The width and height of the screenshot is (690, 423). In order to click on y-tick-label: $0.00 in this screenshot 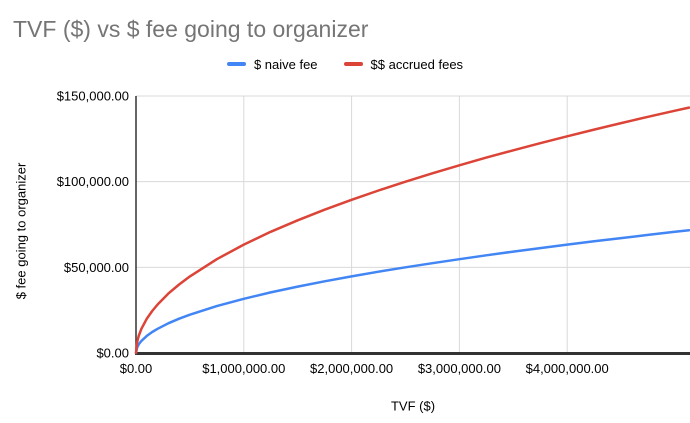, I will do `click(112, 353)`.